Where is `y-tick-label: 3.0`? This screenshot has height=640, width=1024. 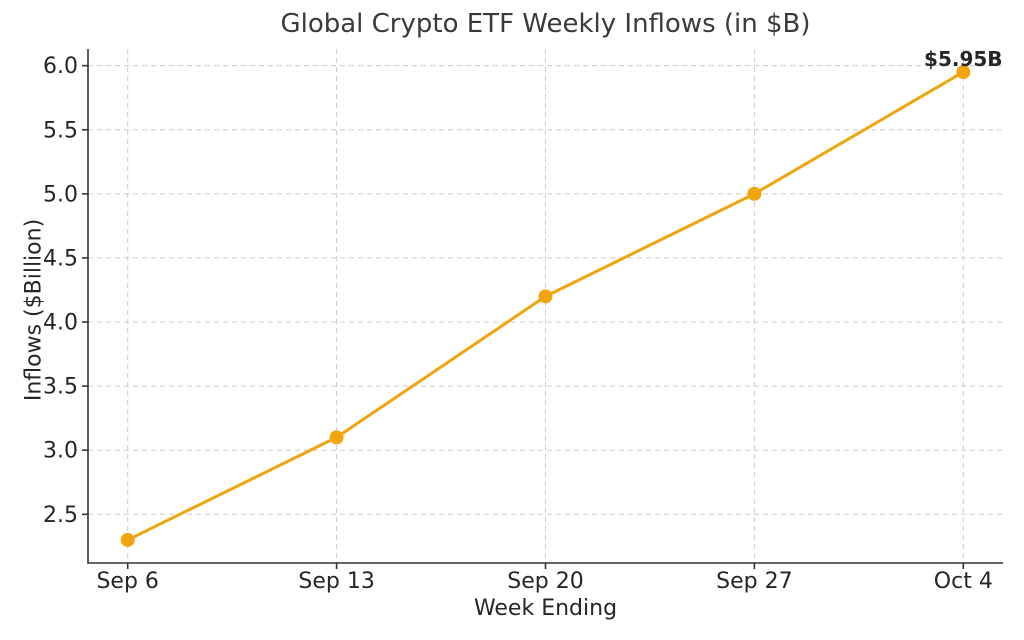
y-tick-label: 3.0 is located at coordinates (60, 451).